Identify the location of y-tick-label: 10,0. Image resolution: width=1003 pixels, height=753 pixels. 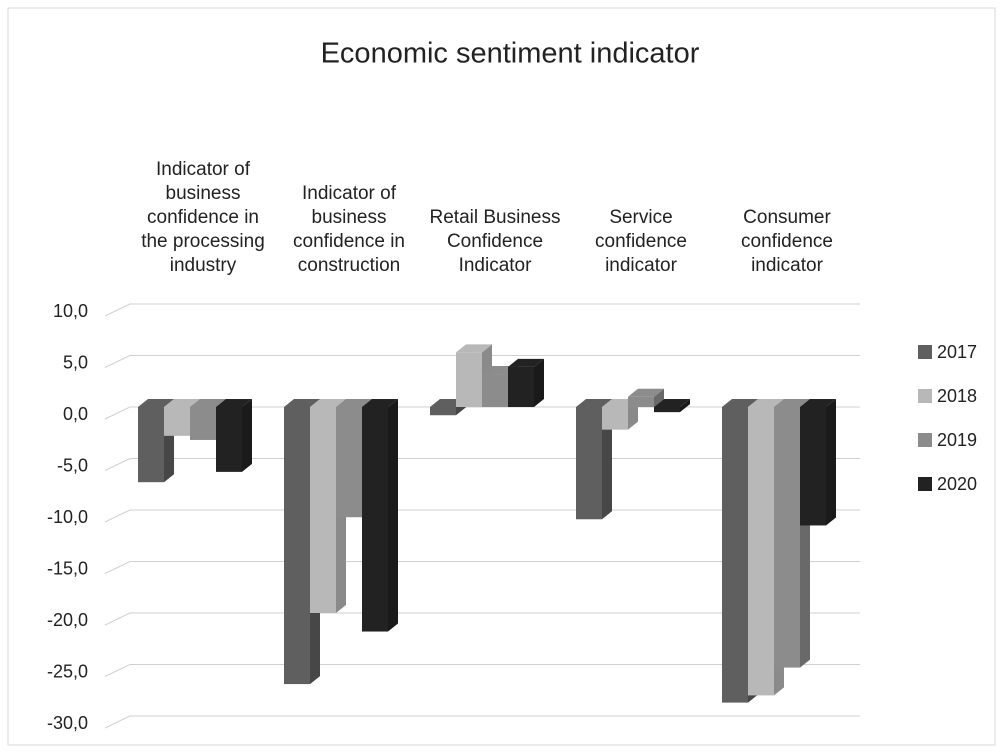
(70, 311).